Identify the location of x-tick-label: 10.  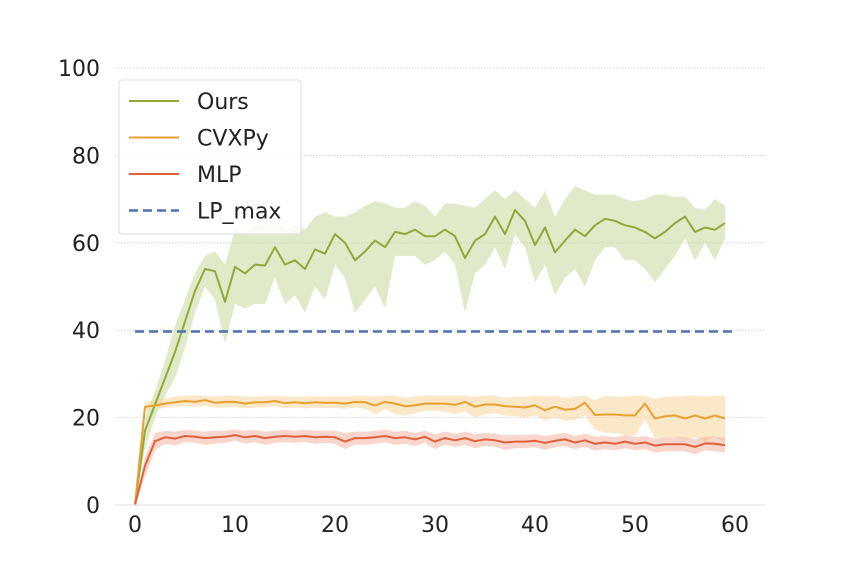
(235, 525).